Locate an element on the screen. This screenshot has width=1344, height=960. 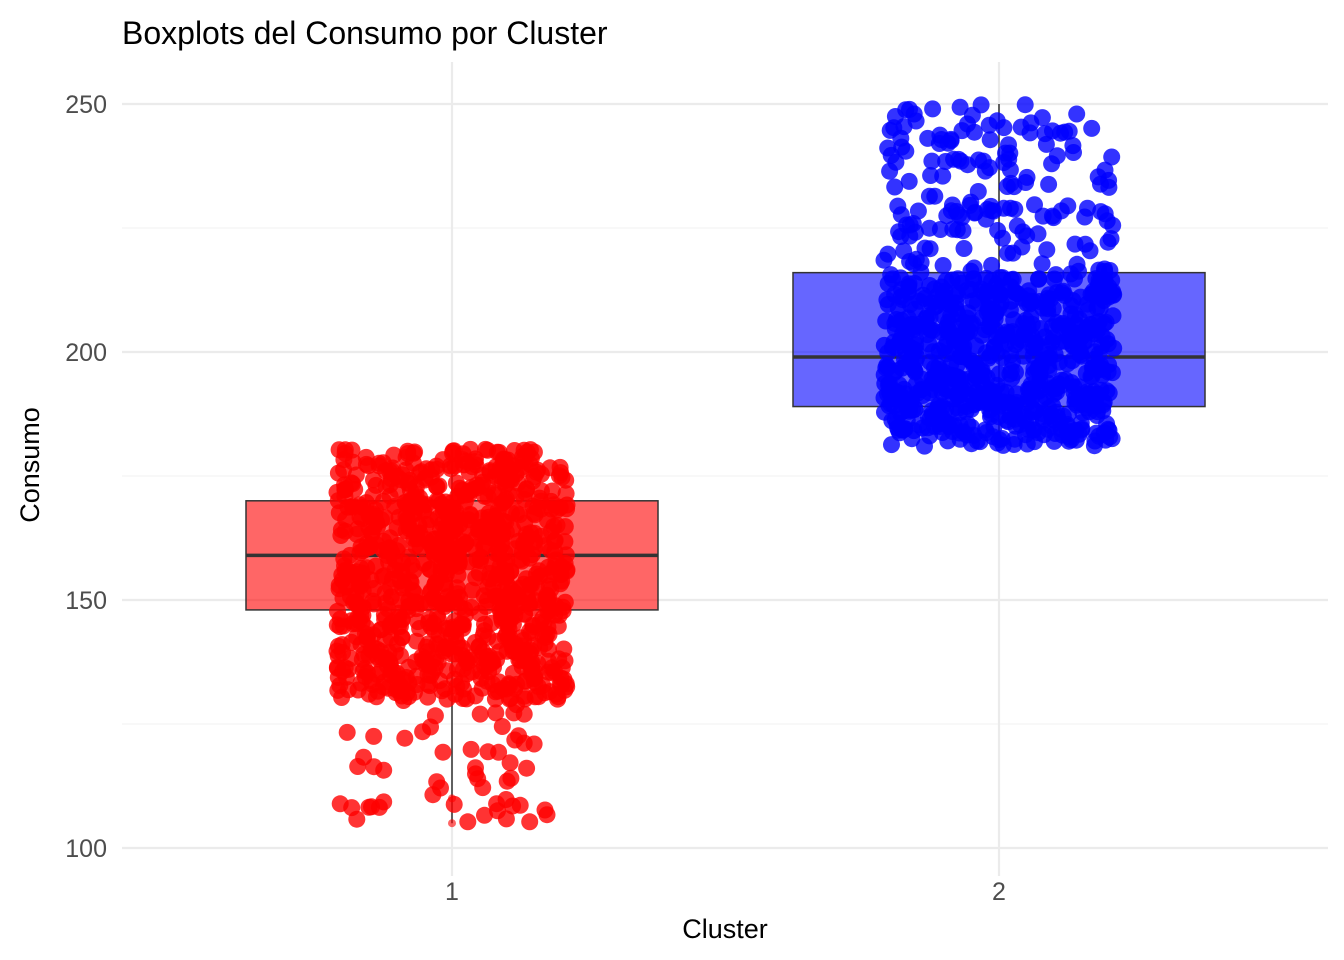
y-tick-label: 250 is located at coordinates (86, 105).